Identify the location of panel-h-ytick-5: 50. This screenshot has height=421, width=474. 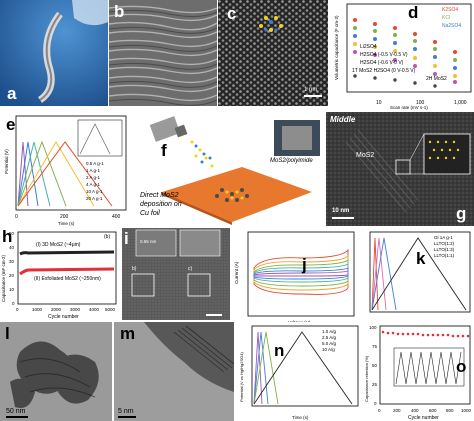
(12, 233).